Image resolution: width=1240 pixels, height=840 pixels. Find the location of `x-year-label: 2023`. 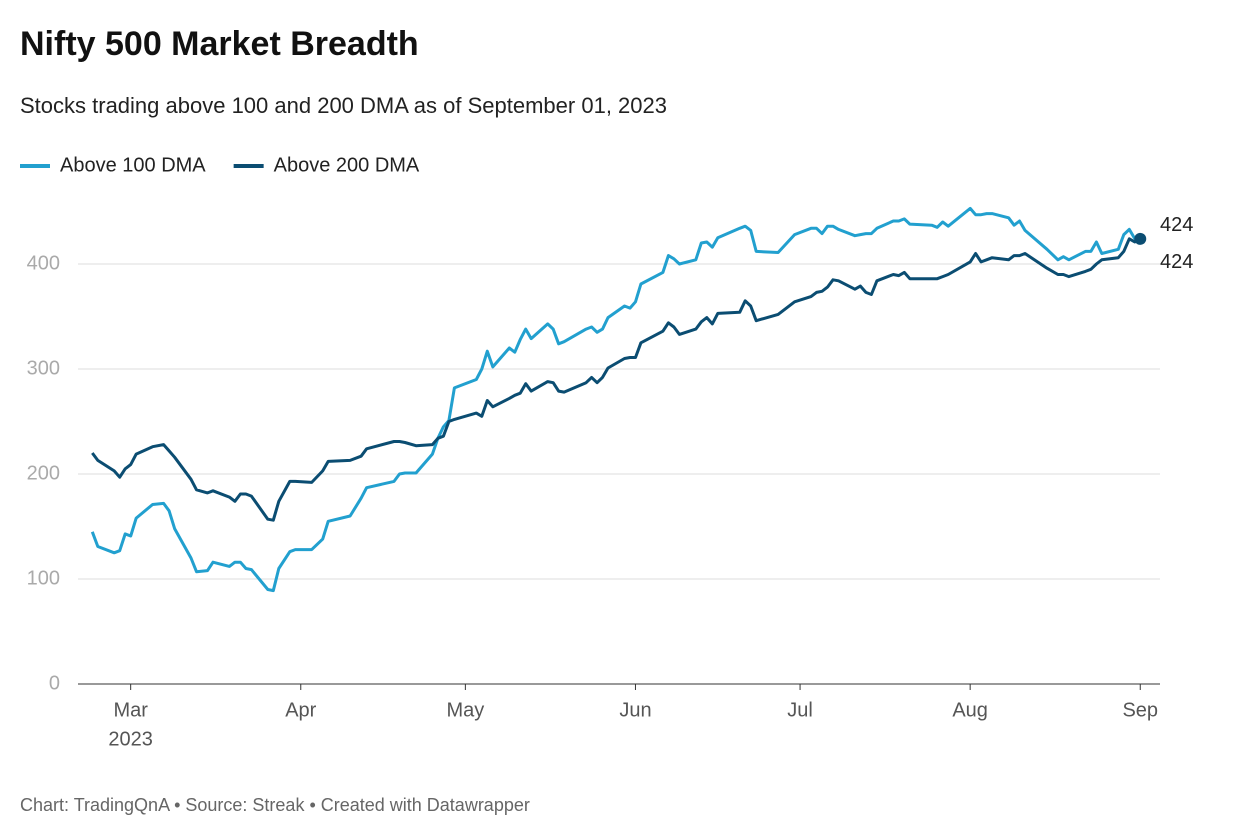

x-year-label: 2023 is located at coordinates (130, 739).